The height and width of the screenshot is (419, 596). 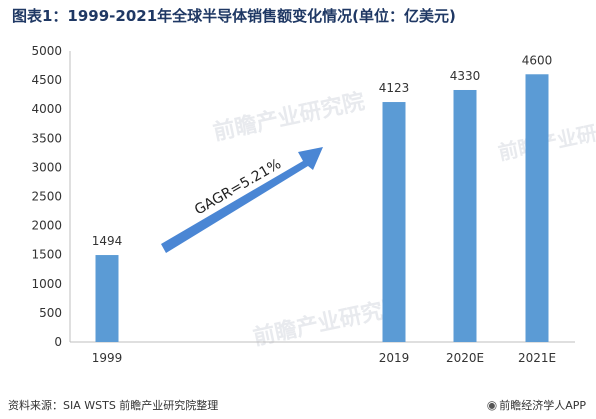 I want to click on footer-app: ◉ 前瞻经济学人APP, so click(x=536, y=405).